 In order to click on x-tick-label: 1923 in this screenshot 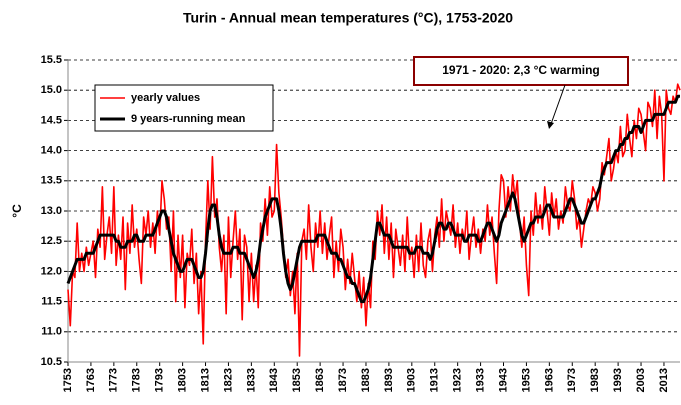, I will do `click(458, 380)`.